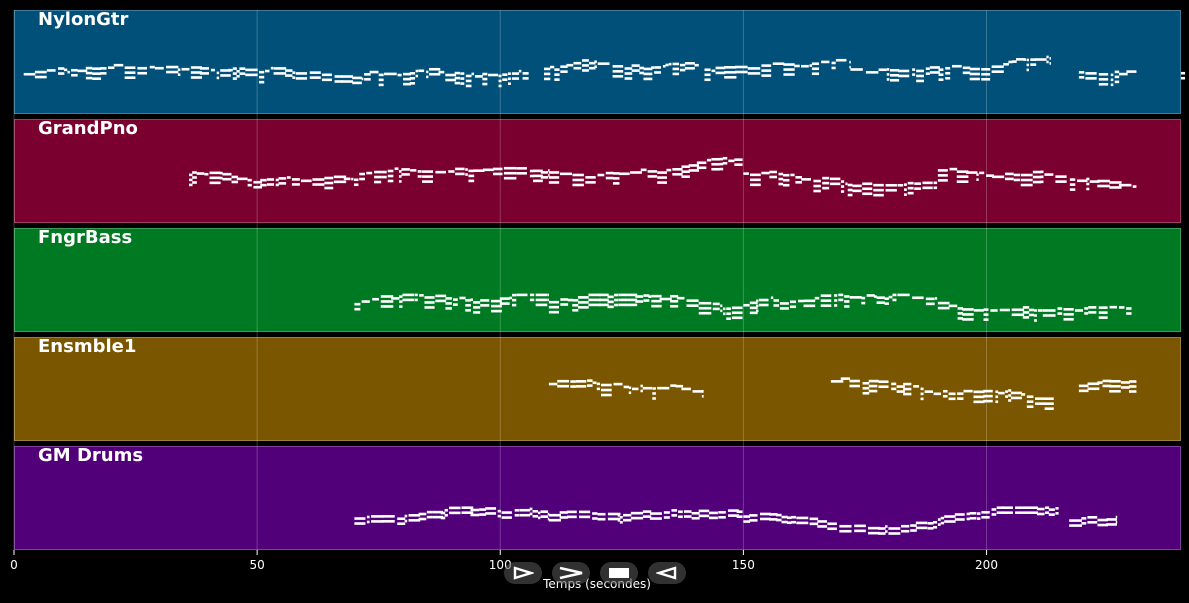 The image size is (1189, 603). Describe the element at coordinates (667, 573) in the screenshot. I see `rewind-button` at that location.